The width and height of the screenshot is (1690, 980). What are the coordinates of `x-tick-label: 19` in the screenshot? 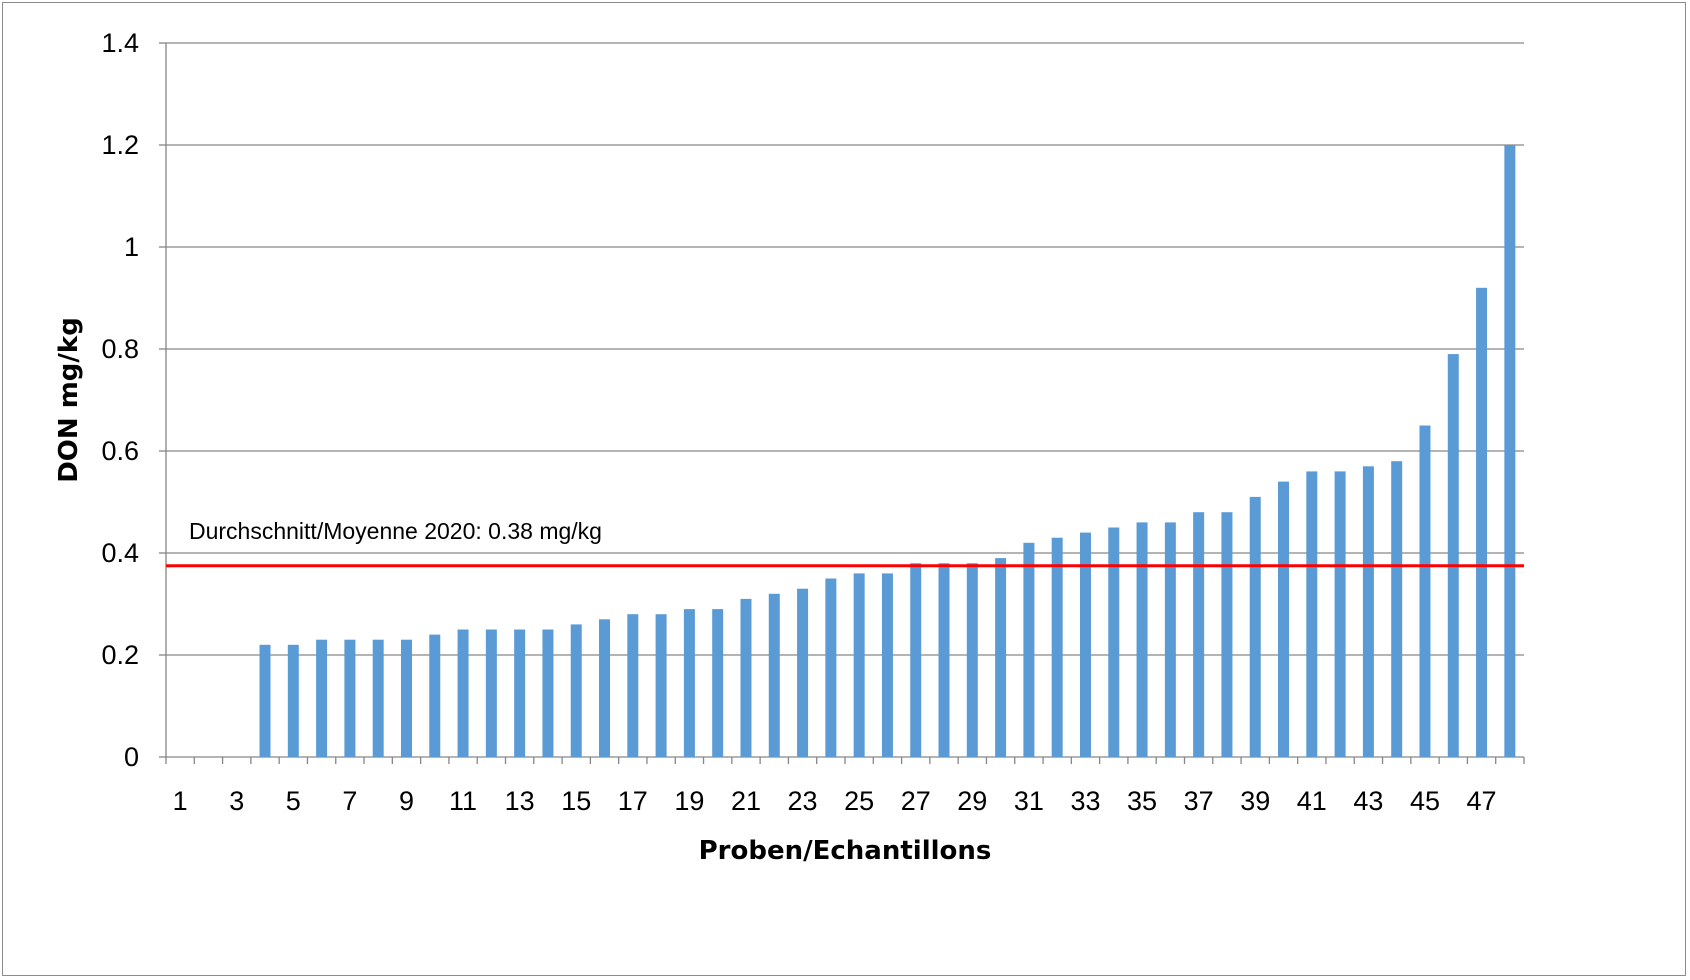 It's located at (689, 801).